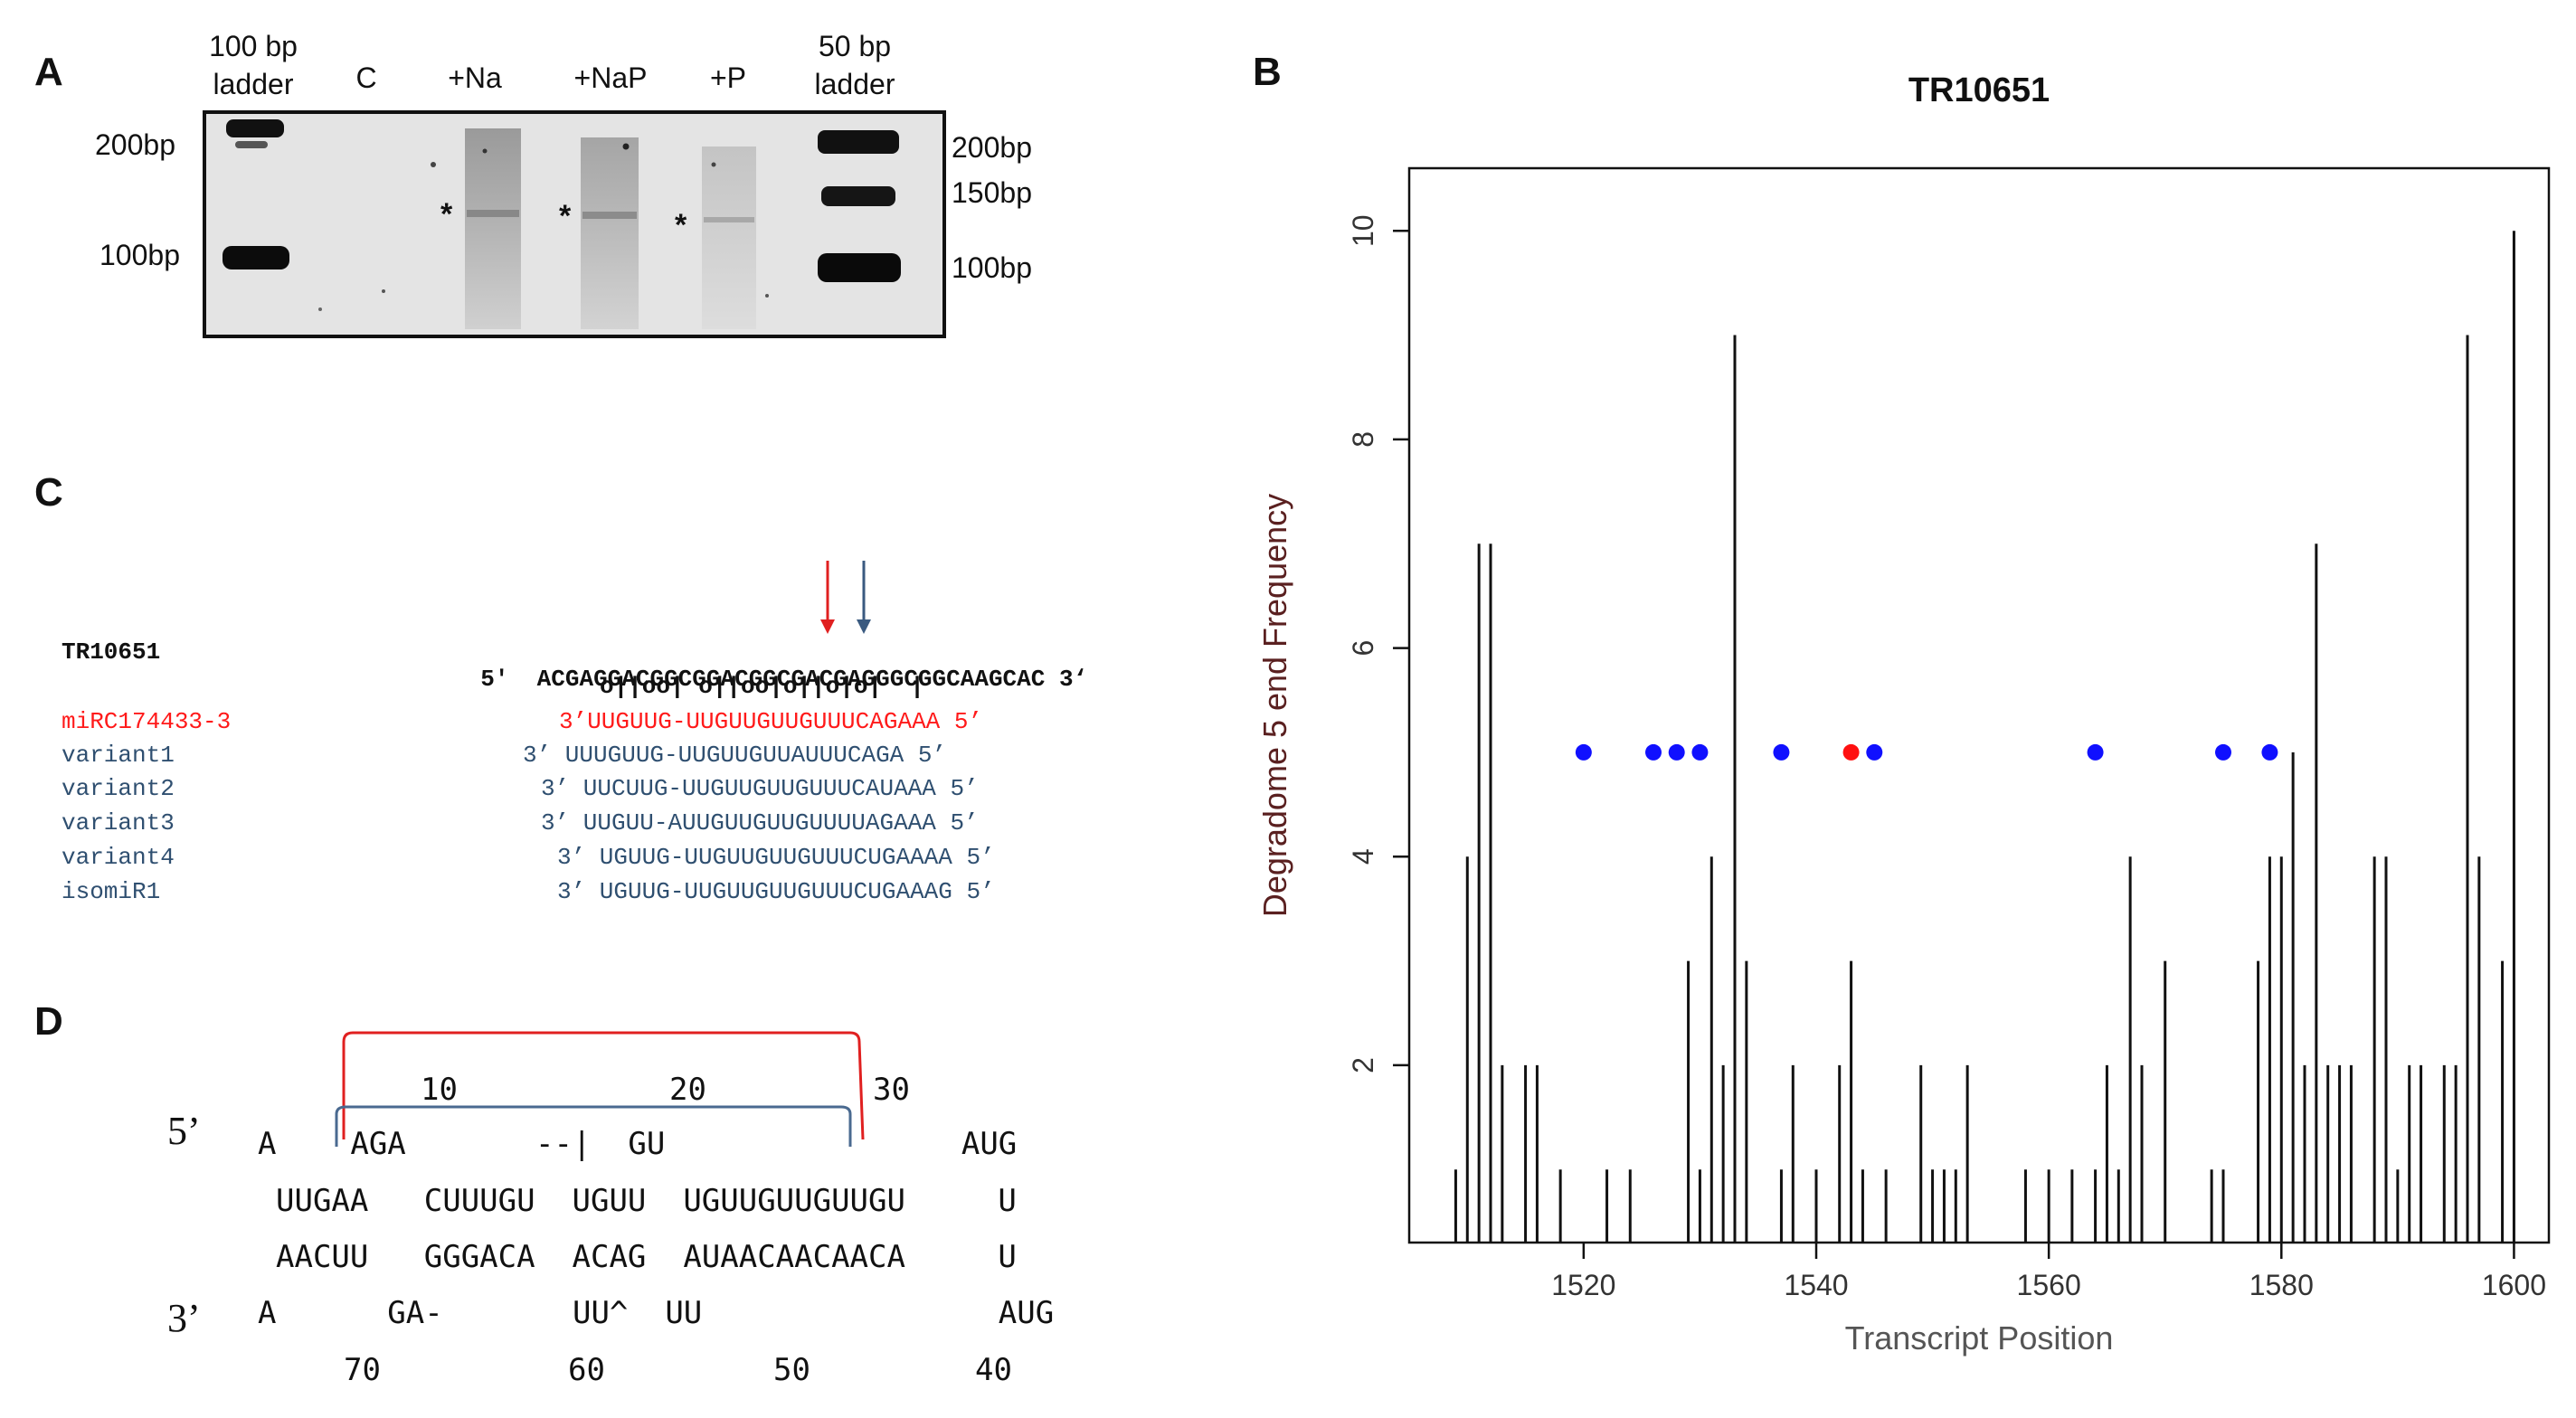  I want to click on smear-na, so click(493, 228).